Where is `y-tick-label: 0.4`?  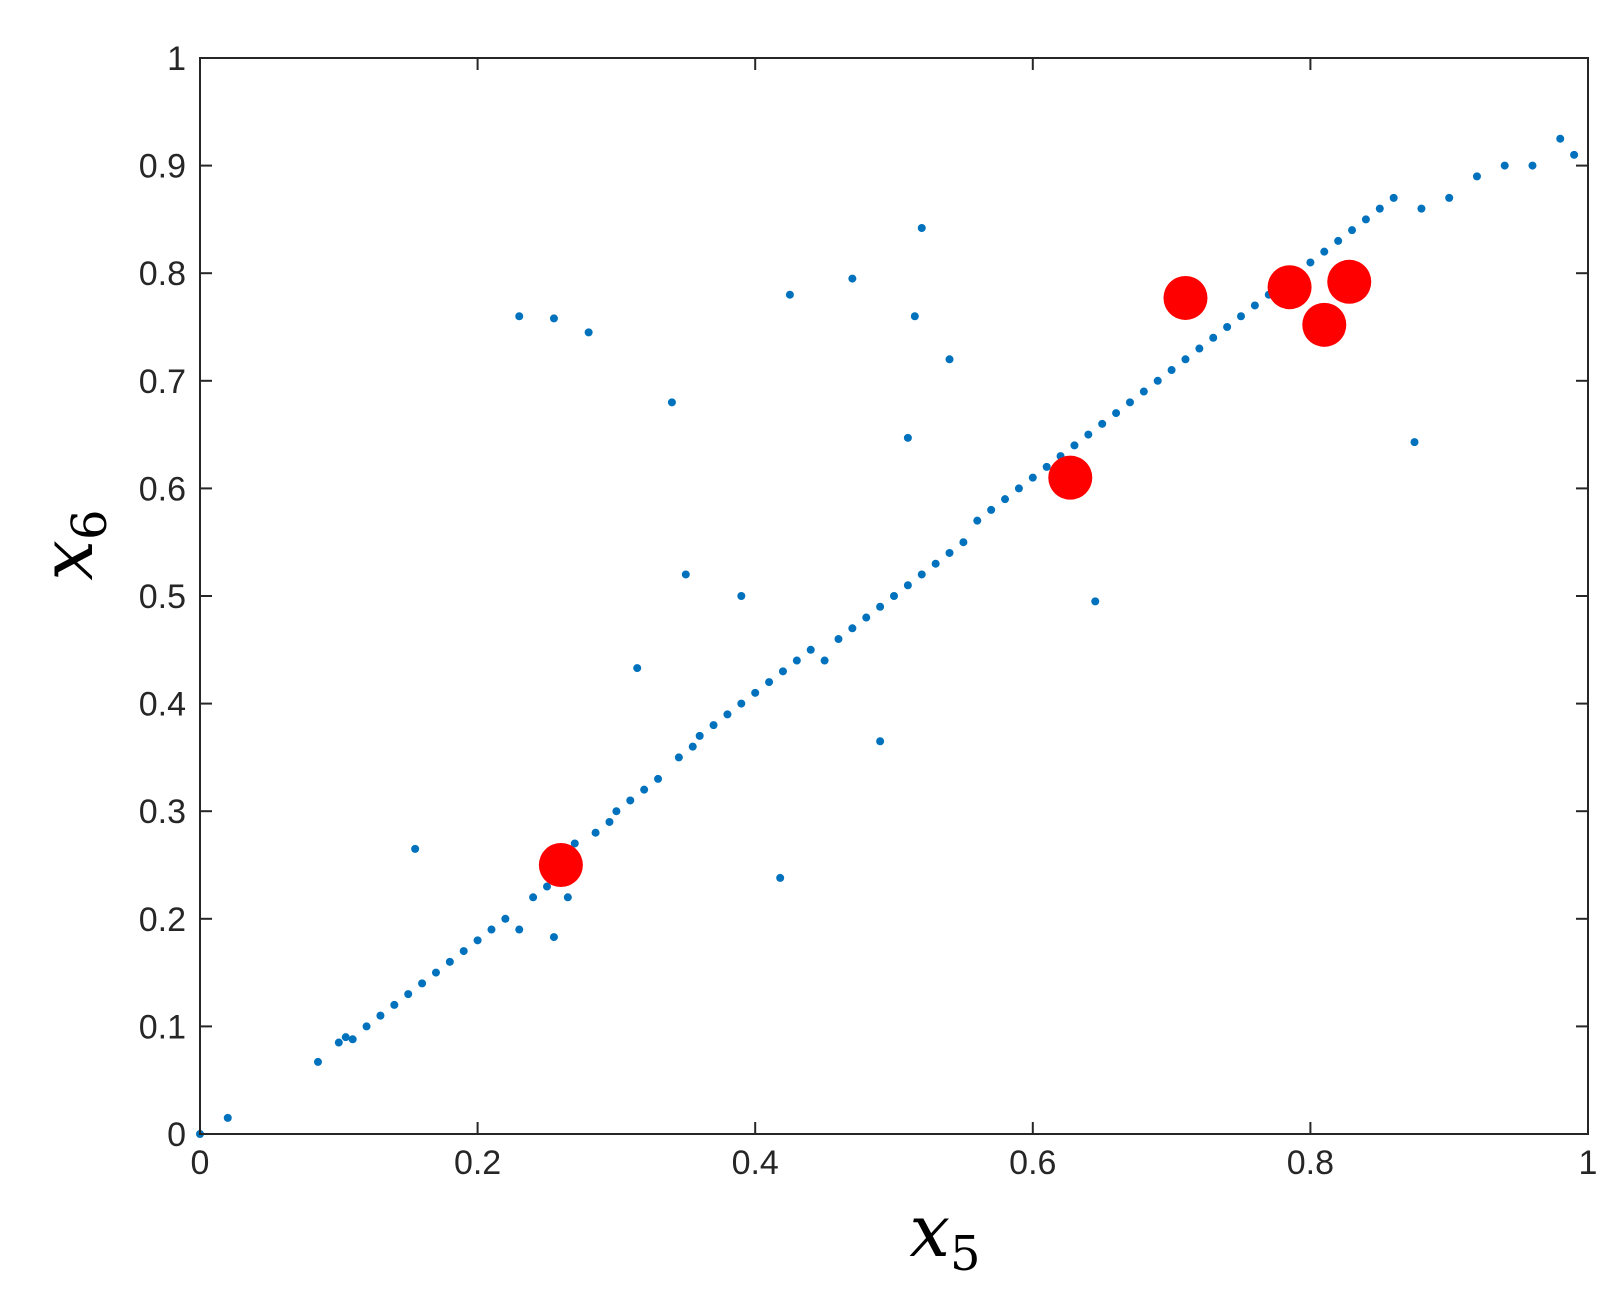 y-tick-label: 0.4 is located at coordinates (162, 705).